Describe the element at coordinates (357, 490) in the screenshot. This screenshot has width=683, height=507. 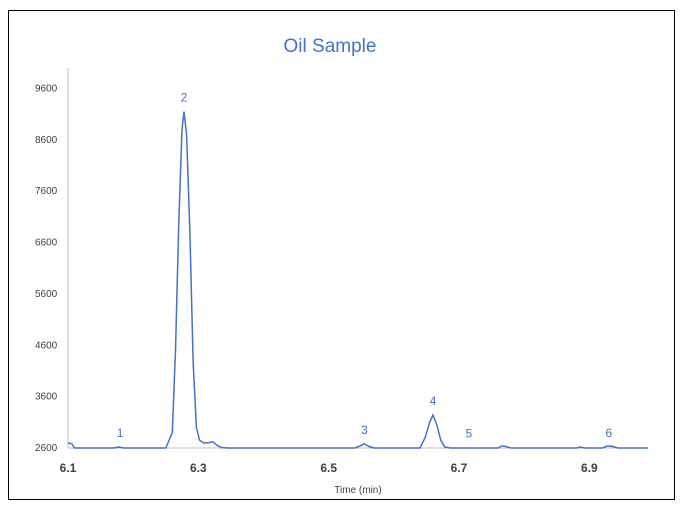
I see `x-axis-label: Time (min)` at that location.